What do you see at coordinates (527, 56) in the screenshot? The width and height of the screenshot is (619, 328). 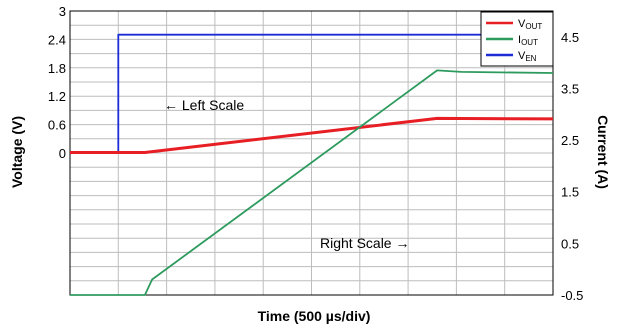 I see `legend-label: VEN` at bounding box center [527, 56].